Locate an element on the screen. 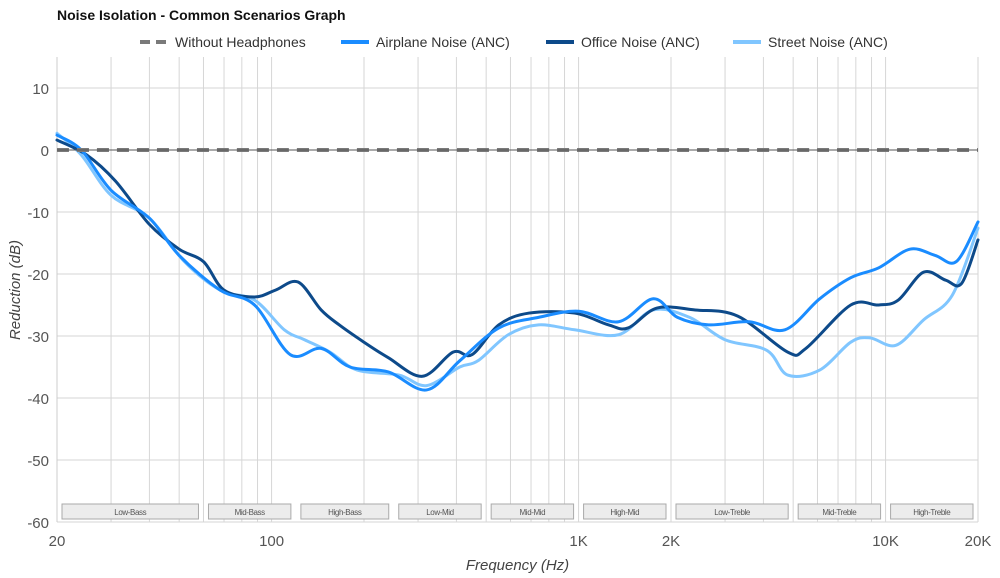 The height and width of the screenshot is (578, 1000). legend-label: Office Noise (ANC) is located at coordinates (640, 42).